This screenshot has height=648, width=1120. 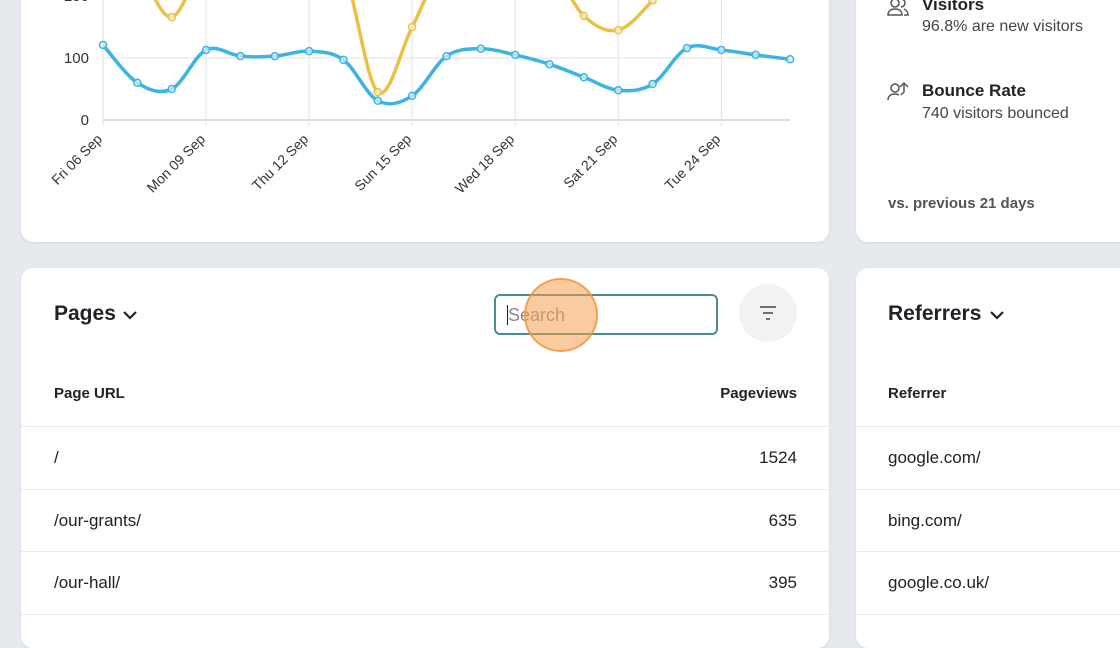 What do you see at coordinates (953, 7) in the screenshot?
I see `stat-label: Visitors` at bounding box center [953, 7].